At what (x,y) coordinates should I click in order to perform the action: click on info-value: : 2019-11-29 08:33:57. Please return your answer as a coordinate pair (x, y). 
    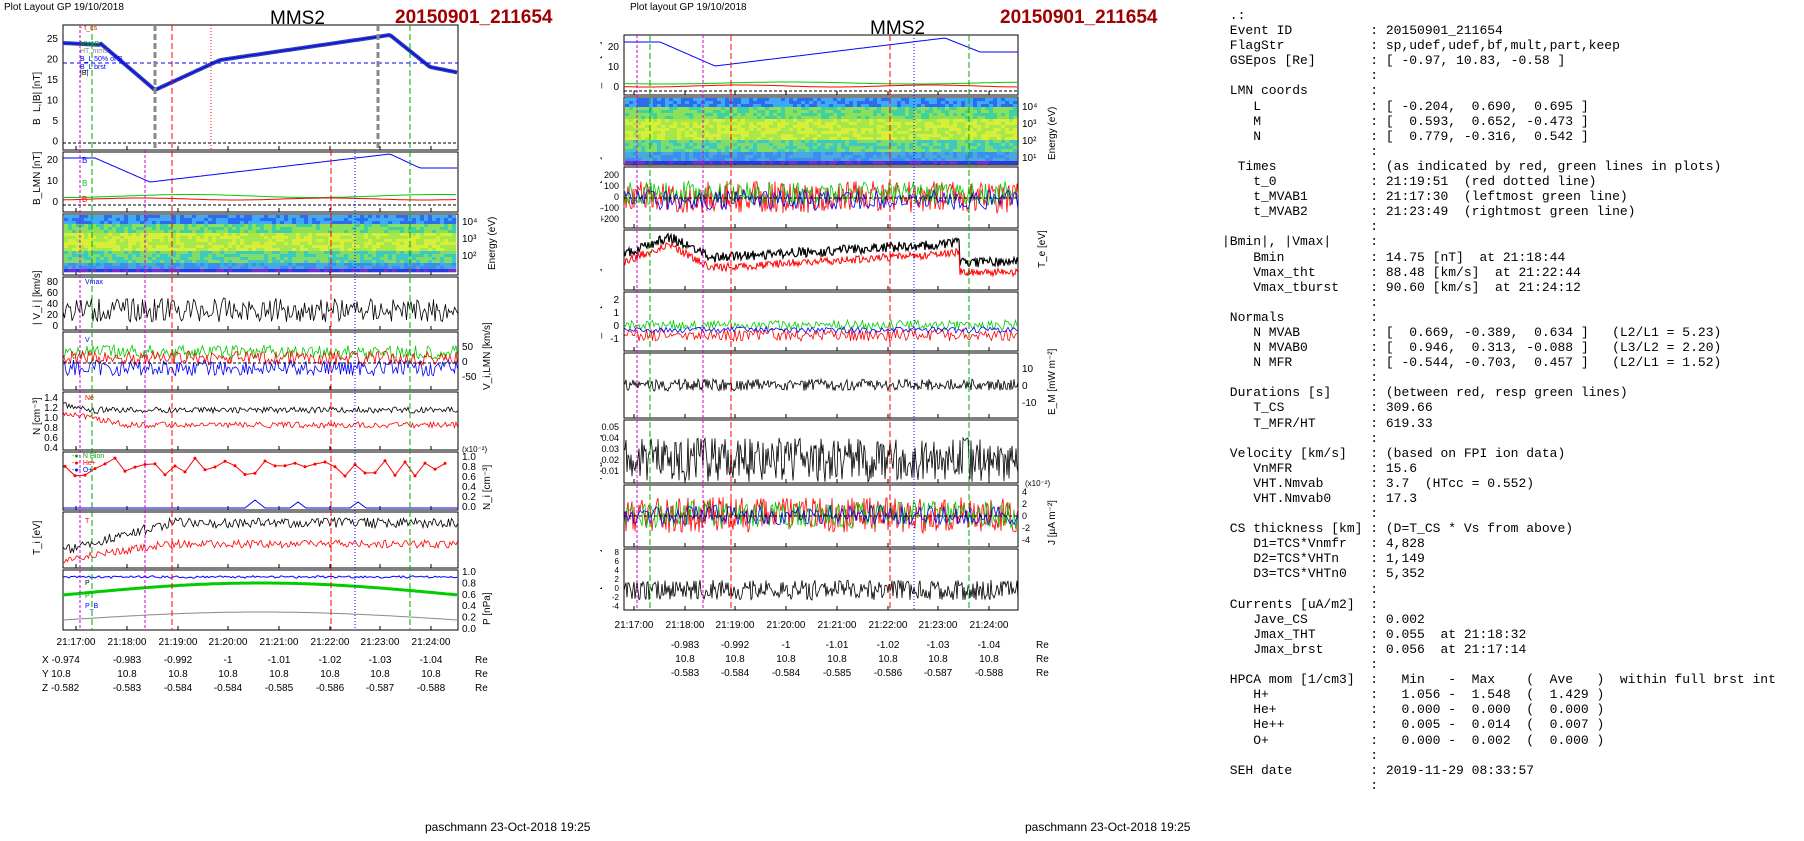
    Looking at the image, I should click on (1448, 770).